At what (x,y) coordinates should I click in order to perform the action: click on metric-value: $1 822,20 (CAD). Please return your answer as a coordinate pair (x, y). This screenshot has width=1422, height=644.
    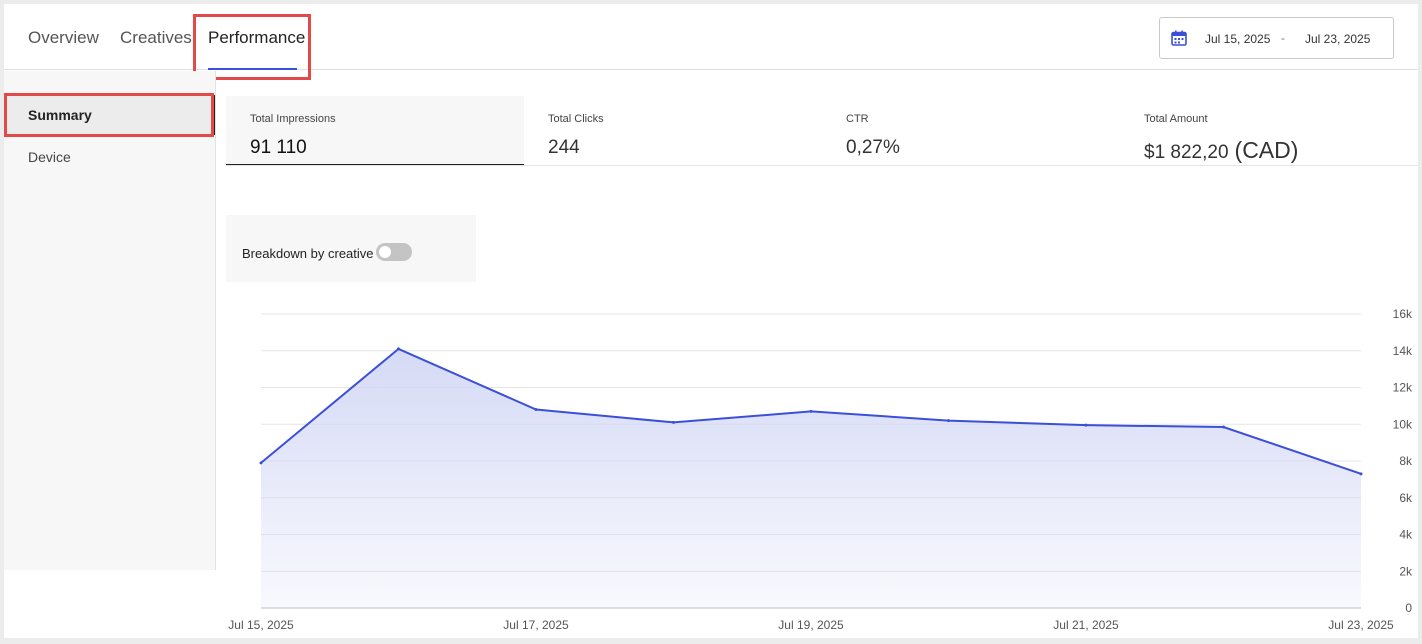
    Looking at the image, I should click on (1221, 150).